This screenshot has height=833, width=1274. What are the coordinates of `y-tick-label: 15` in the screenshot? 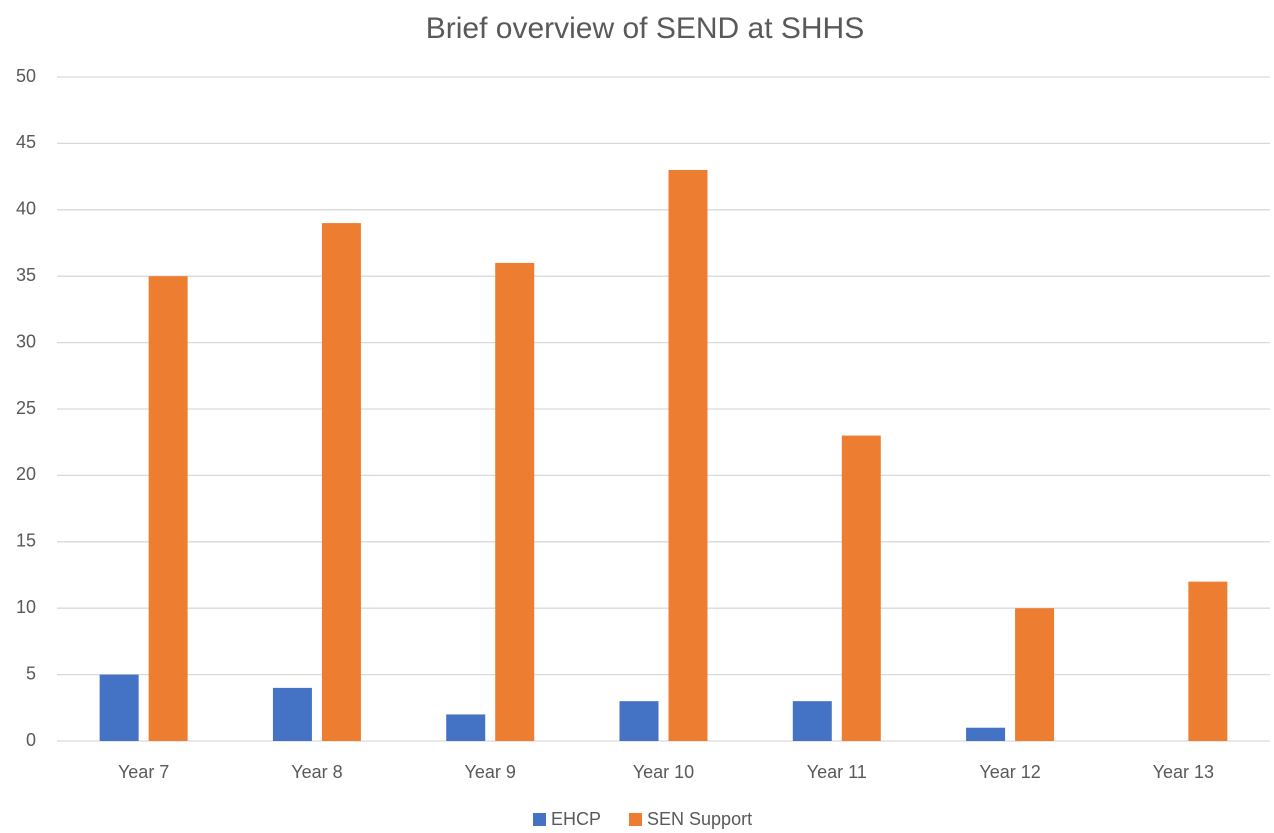 It's located at (26, 541).